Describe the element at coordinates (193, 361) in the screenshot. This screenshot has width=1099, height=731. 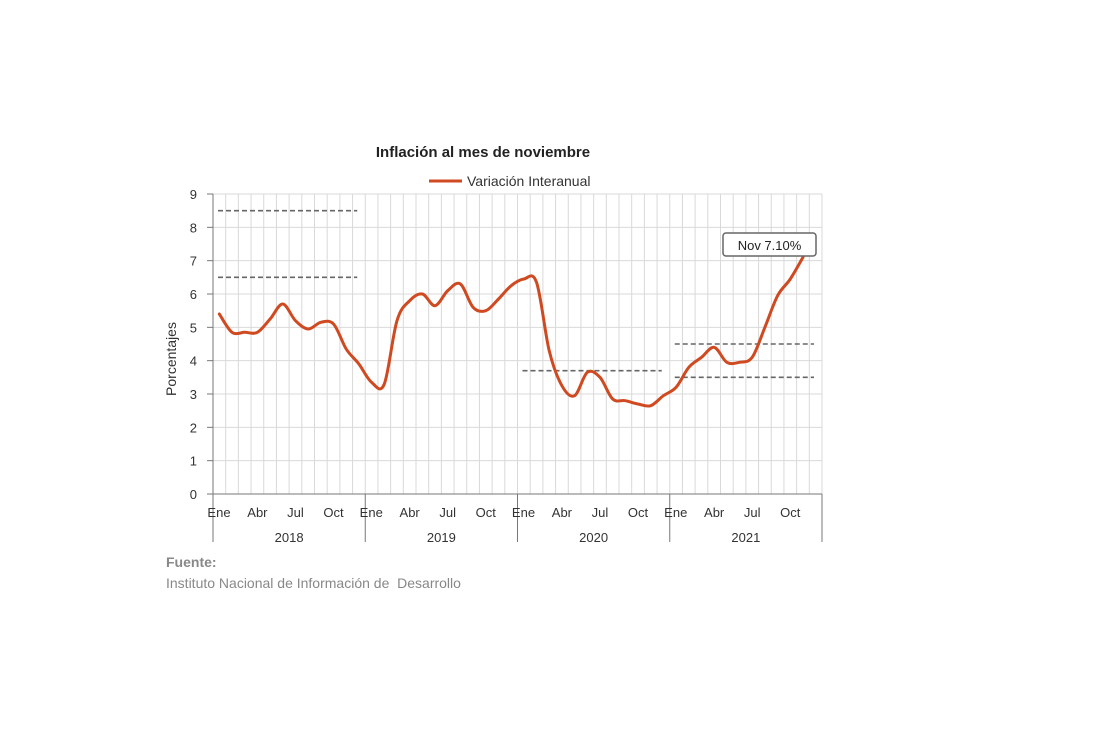
I see `y-tick-label: 4` at that location.